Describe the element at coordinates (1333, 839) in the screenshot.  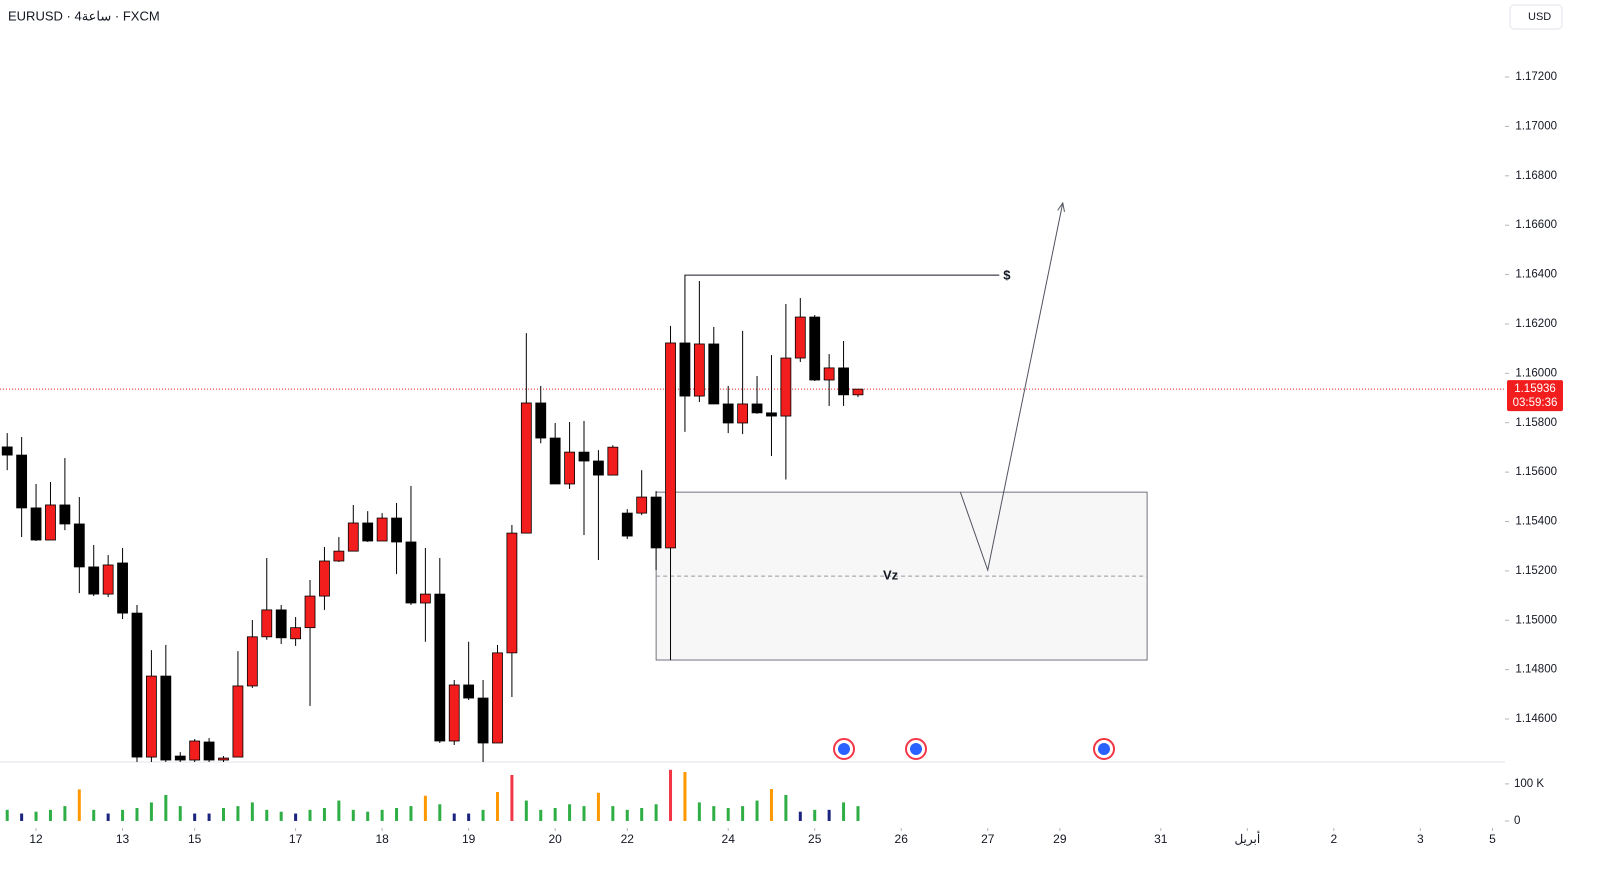
I see `x-tick-label: 2` at that location.